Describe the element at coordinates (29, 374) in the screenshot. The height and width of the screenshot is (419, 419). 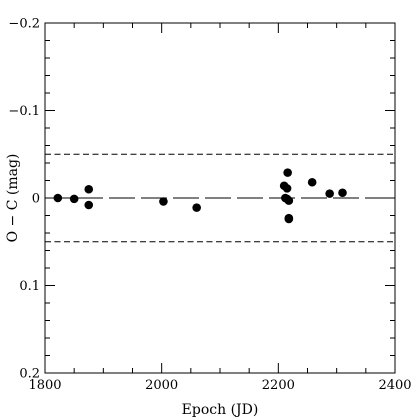
I see `y-tick-label: 0.2` at that location.